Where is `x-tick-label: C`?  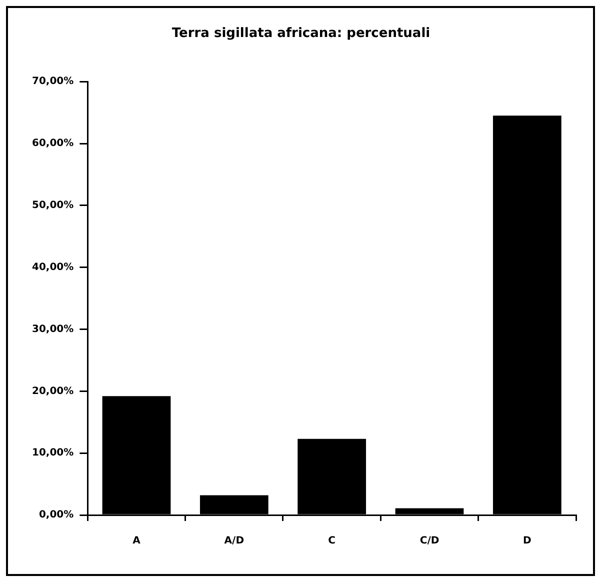
x-tick-label: C is located at coordinates (332, 541).